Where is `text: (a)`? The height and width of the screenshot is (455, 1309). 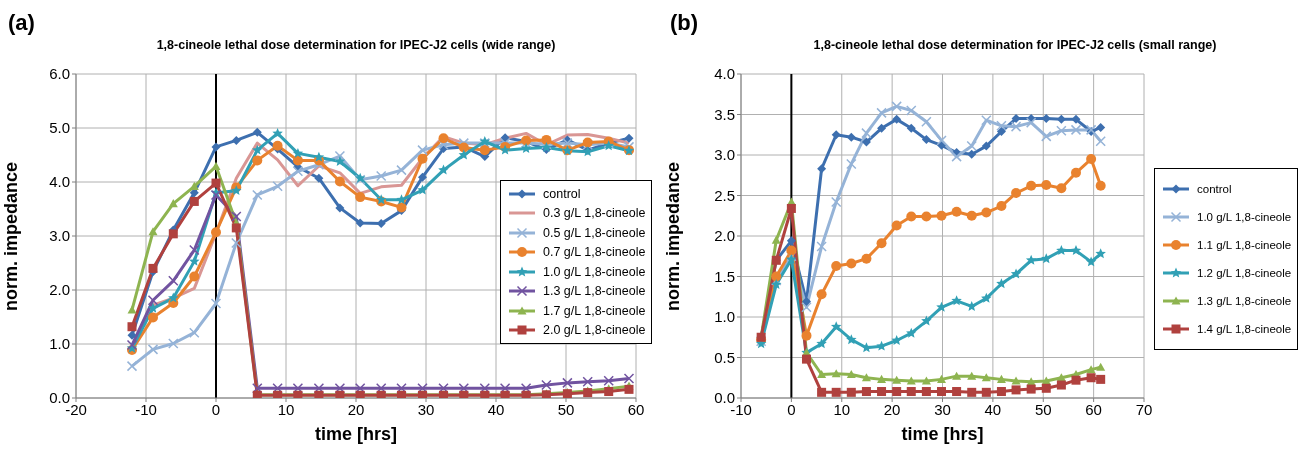 text: (a) is located at coordinates (21, 23).